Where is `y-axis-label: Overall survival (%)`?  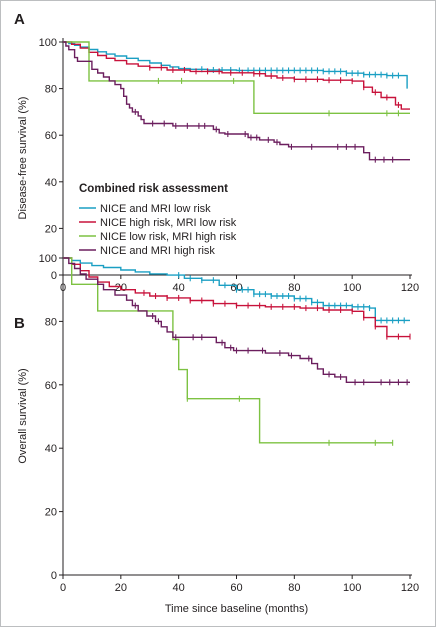
y-axis-label: Overall survival (%) is located at coordinates (23, 415).